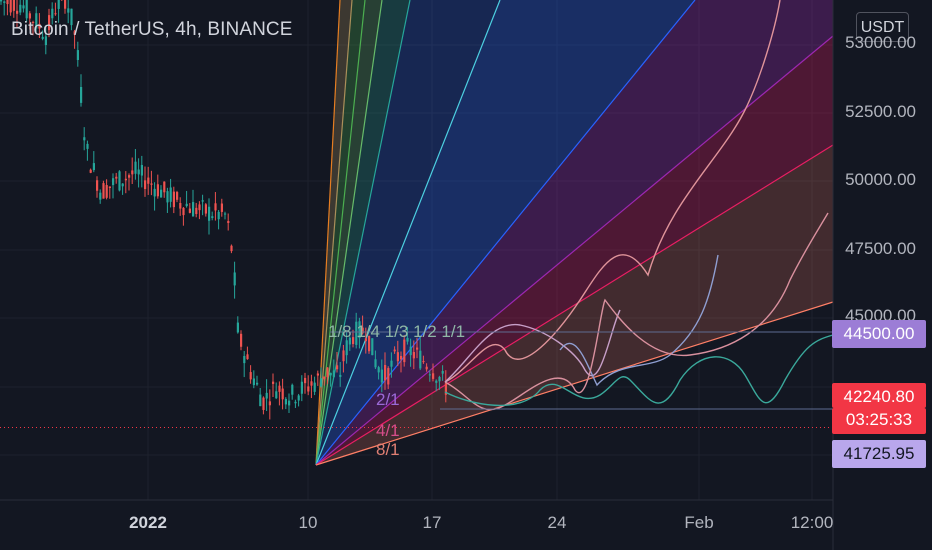 Image resolution: width=932 pixels, height=550 pixels. Describe the element at coordinates (532, 346) in the screenshot. I see `projection-curve` at that location.